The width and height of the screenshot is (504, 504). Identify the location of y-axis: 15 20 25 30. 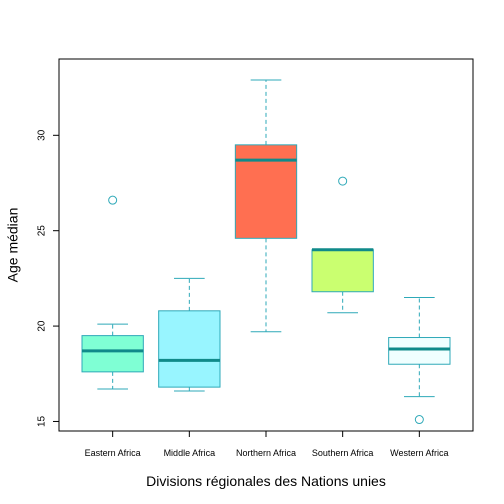
(48, 278).